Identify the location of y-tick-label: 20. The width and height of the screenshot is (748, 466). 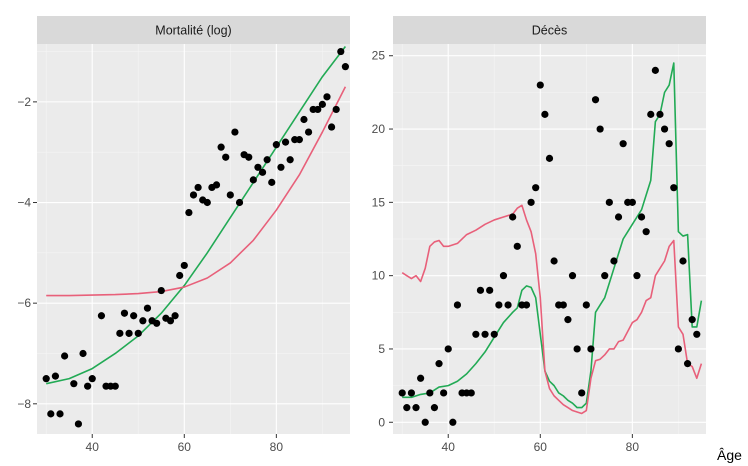
(379, 129).